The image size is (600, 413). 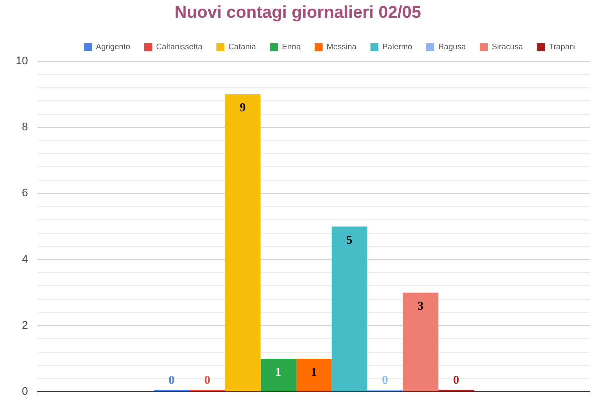 I want to click on legend-label: Siracusa, so click(x=508, y=47).